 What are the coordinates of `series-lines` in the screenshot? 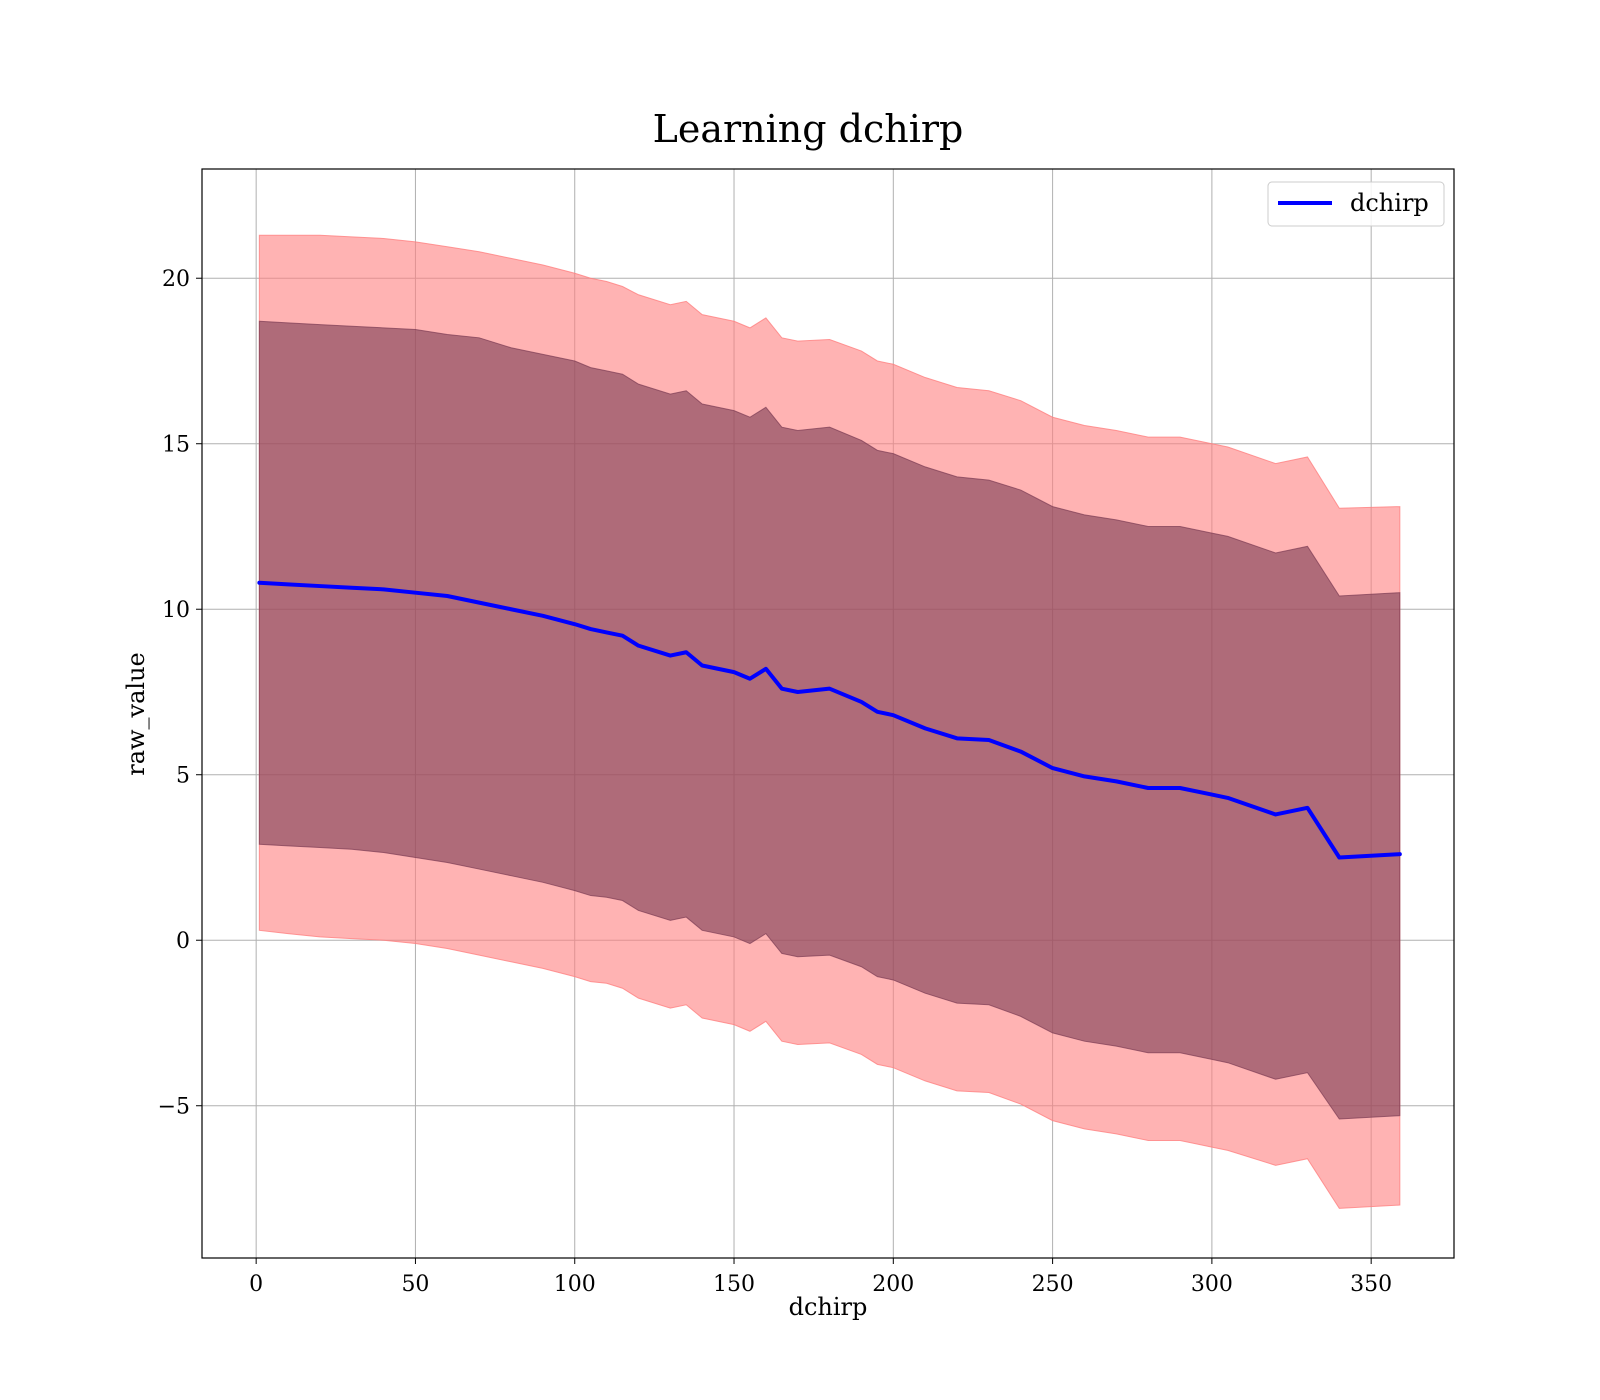 It's located at (829, 720).